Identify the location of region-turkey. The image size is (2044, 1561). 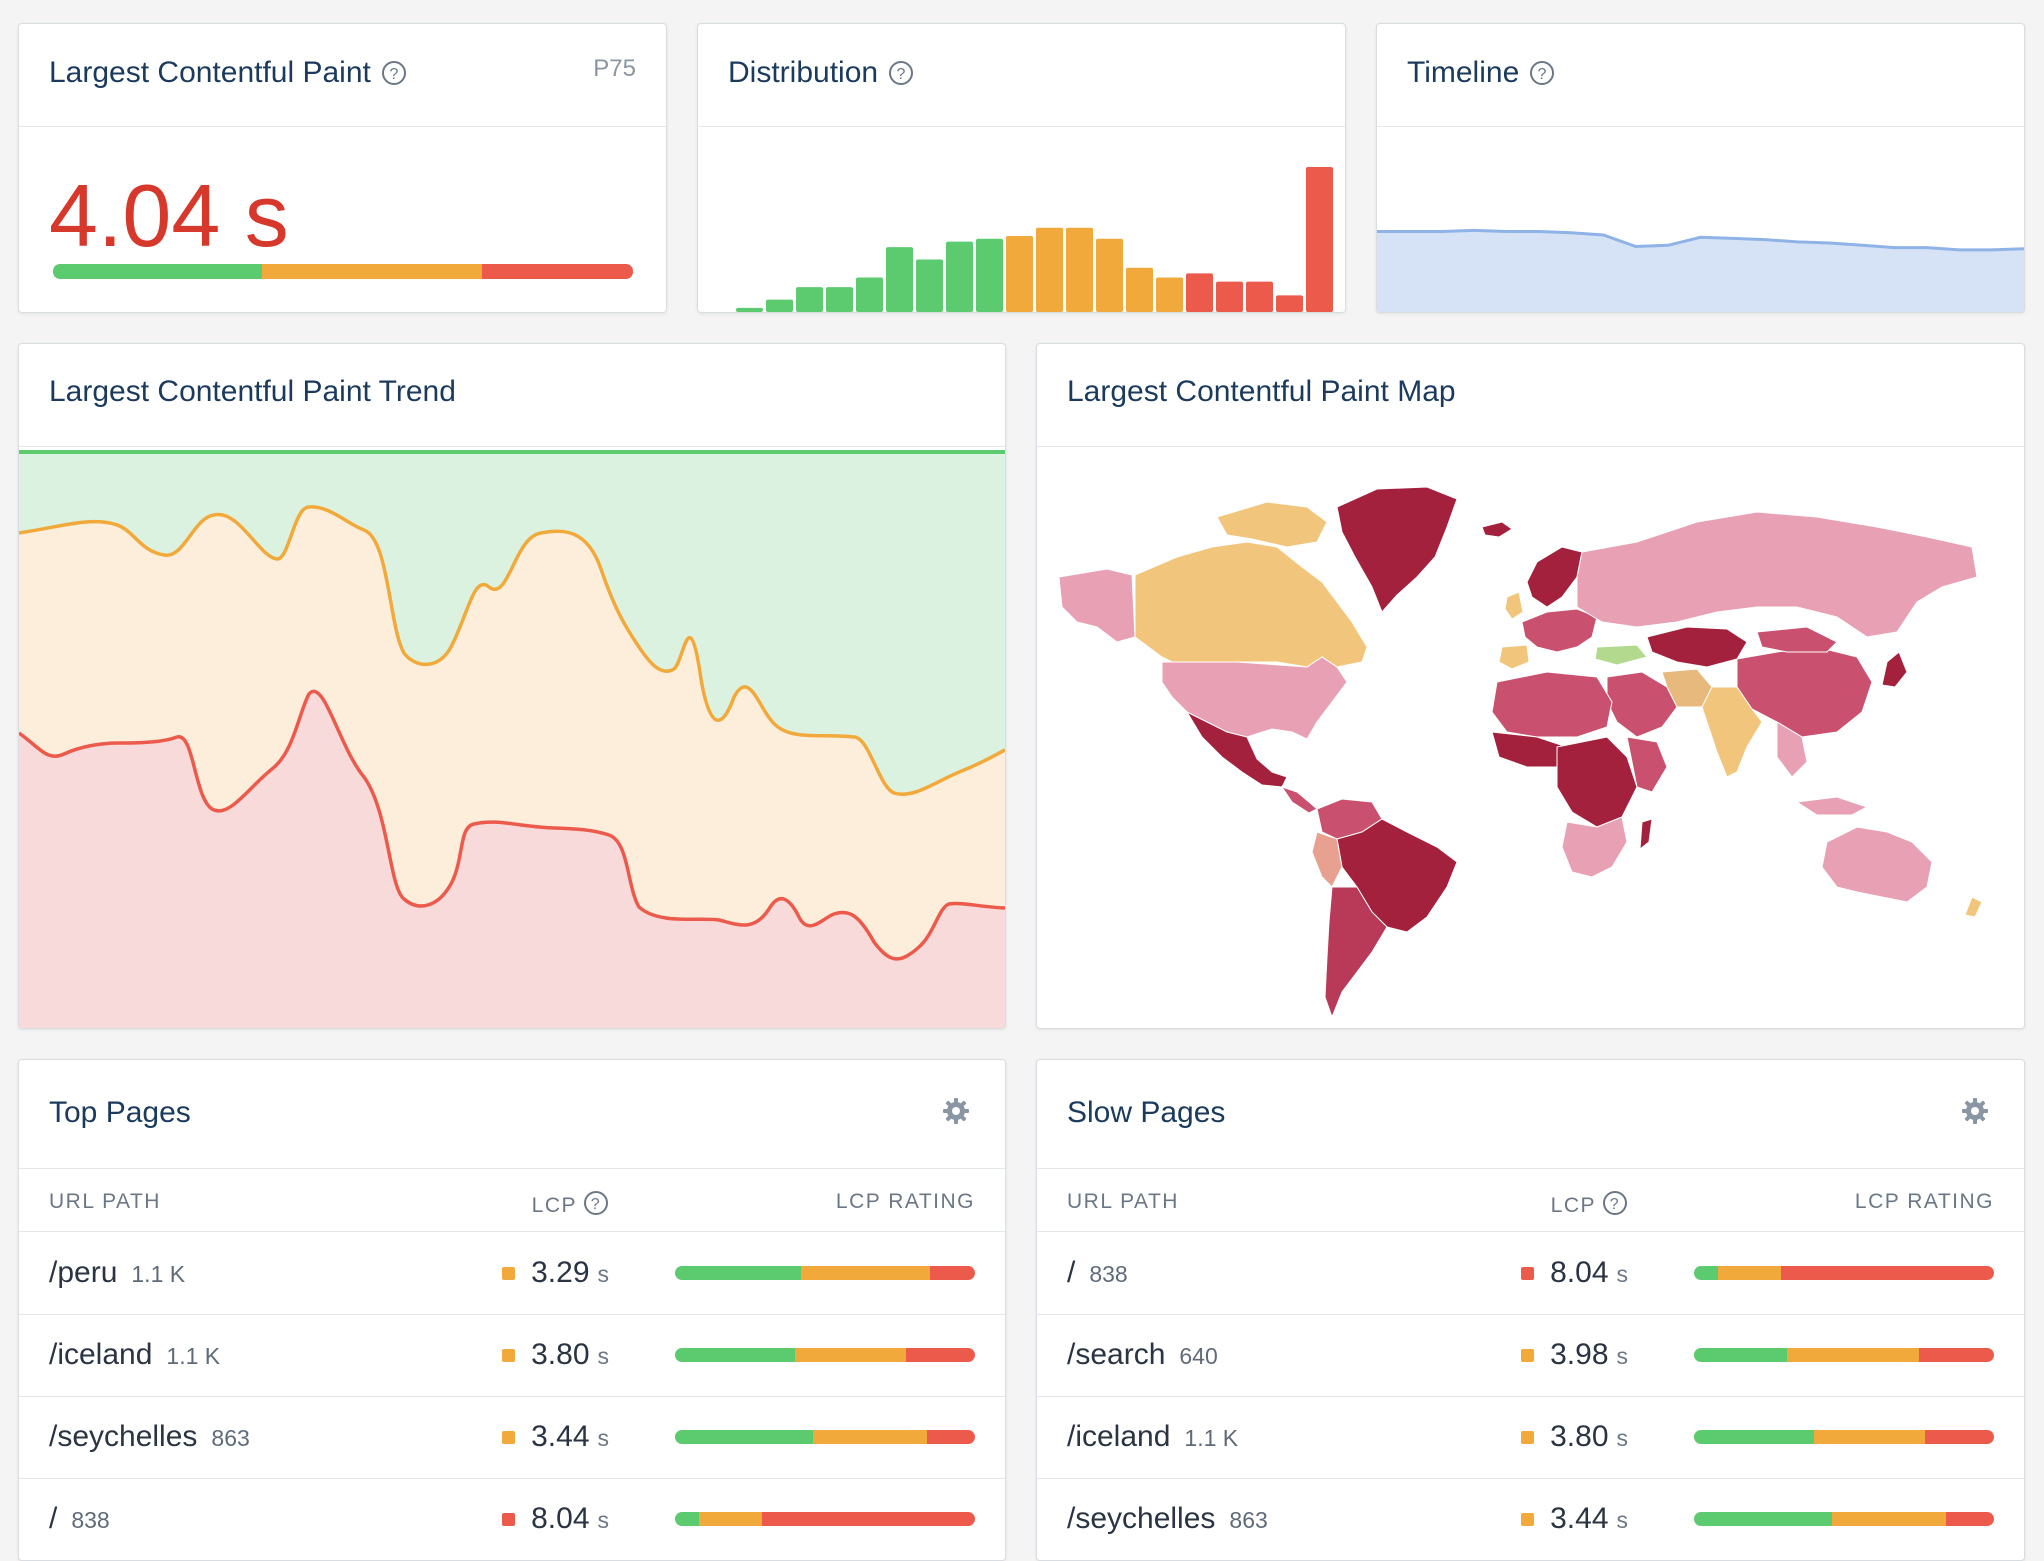
(1621, 655).